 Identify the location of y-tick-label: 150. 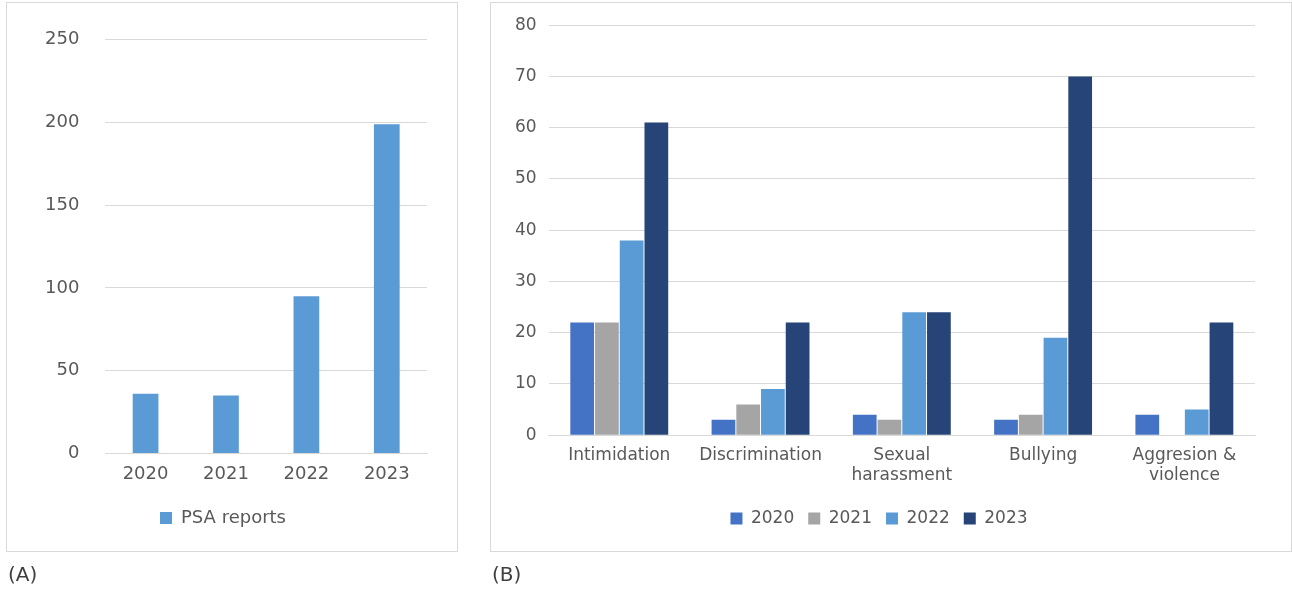
(62, 203).